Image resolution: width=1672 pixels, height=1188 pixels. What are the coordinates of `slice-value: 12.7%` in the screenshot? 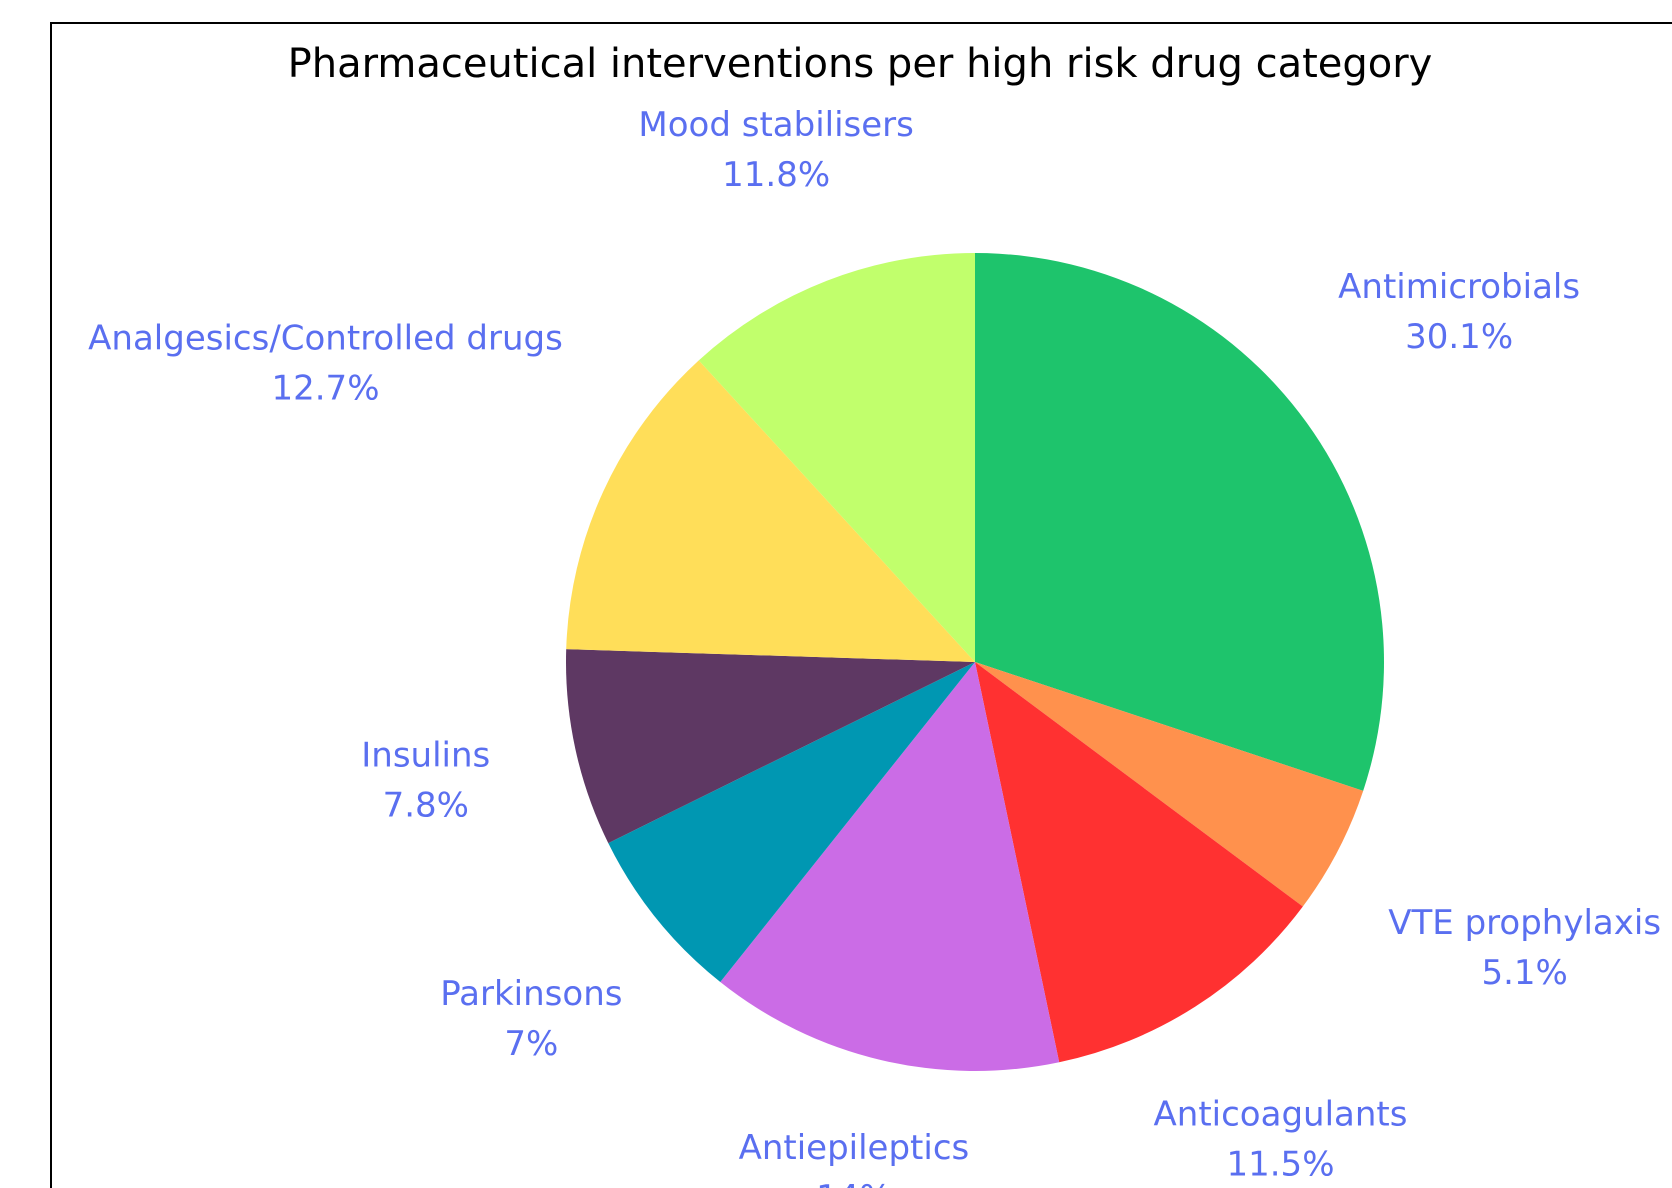 It's located at (325, 388).